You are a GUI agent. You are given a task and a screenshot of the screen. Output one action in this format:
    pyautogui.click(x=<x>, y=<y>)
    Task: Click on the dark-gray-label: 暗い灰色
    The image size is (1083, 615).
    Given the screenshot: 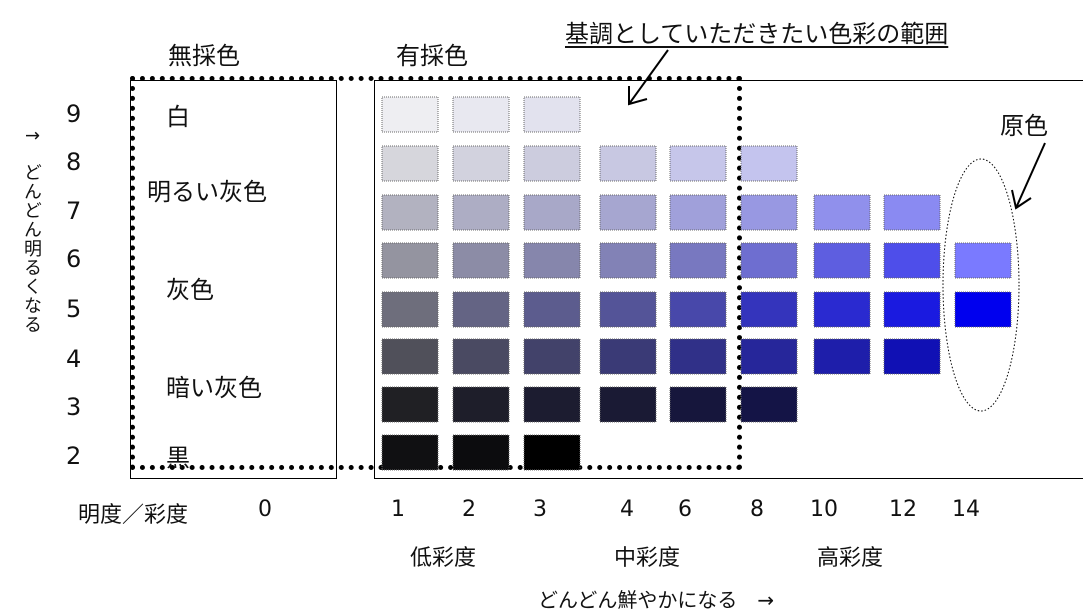 What is the action you would take?
    pyautogui.click(x=214, y=388)
    